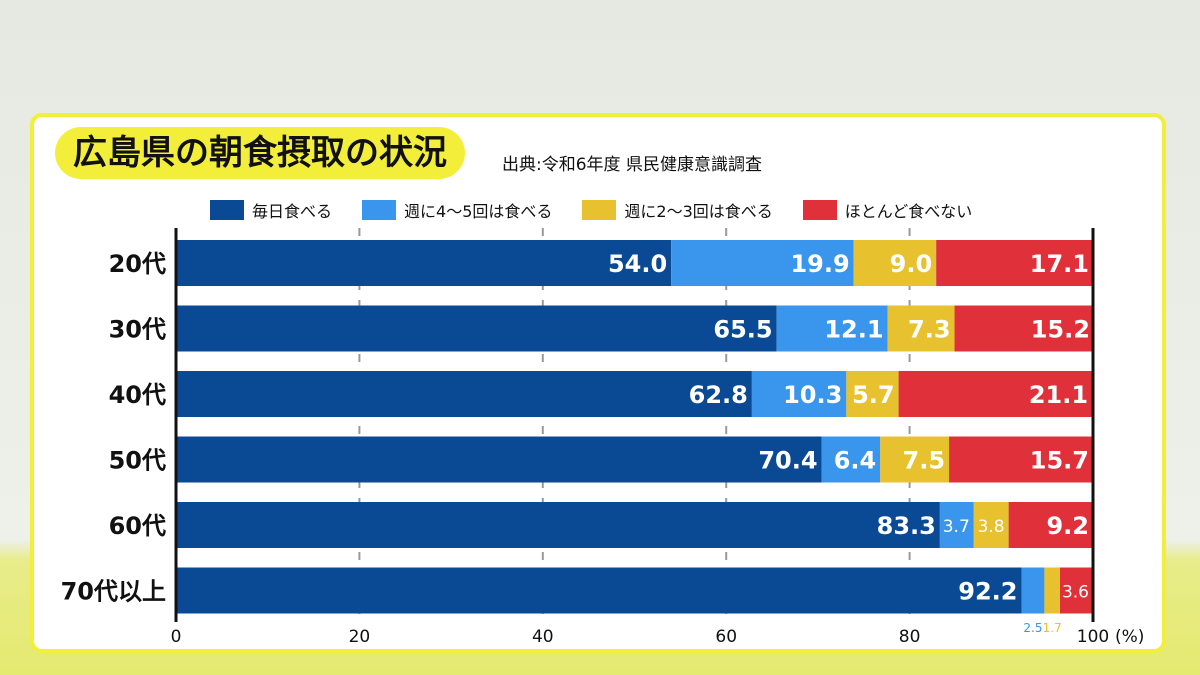  Describe the element at coordinates (137, 461) in the screenshot. I see `category-label: 50代` at that location.